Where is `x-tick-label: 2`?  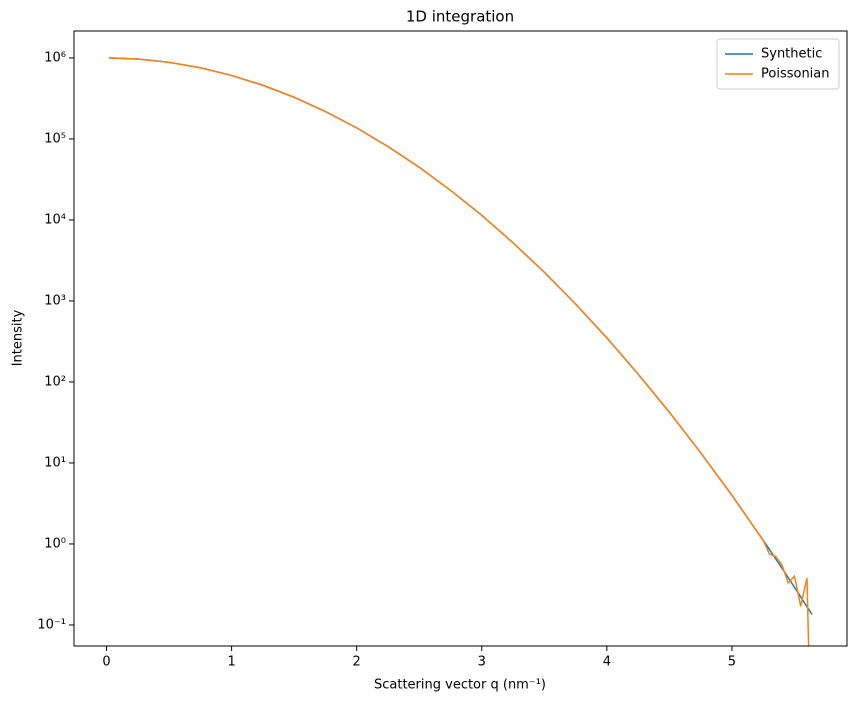
x-tick-label: 2 is located at coordinates (357, 662).